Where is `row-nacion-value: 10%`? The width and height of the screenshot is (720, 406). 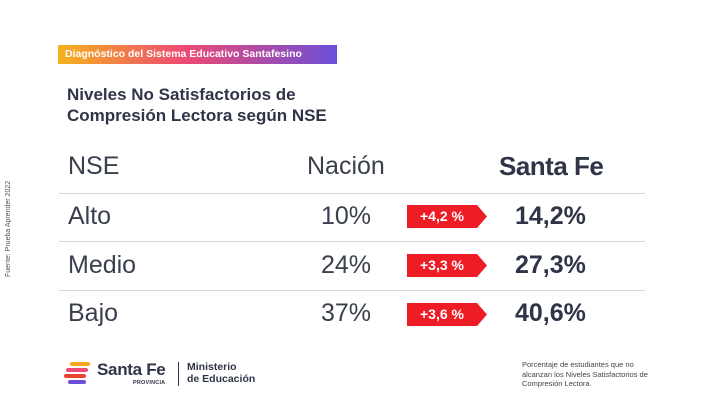
row-nacion-value: 10% is located at coordinates (345, 216).